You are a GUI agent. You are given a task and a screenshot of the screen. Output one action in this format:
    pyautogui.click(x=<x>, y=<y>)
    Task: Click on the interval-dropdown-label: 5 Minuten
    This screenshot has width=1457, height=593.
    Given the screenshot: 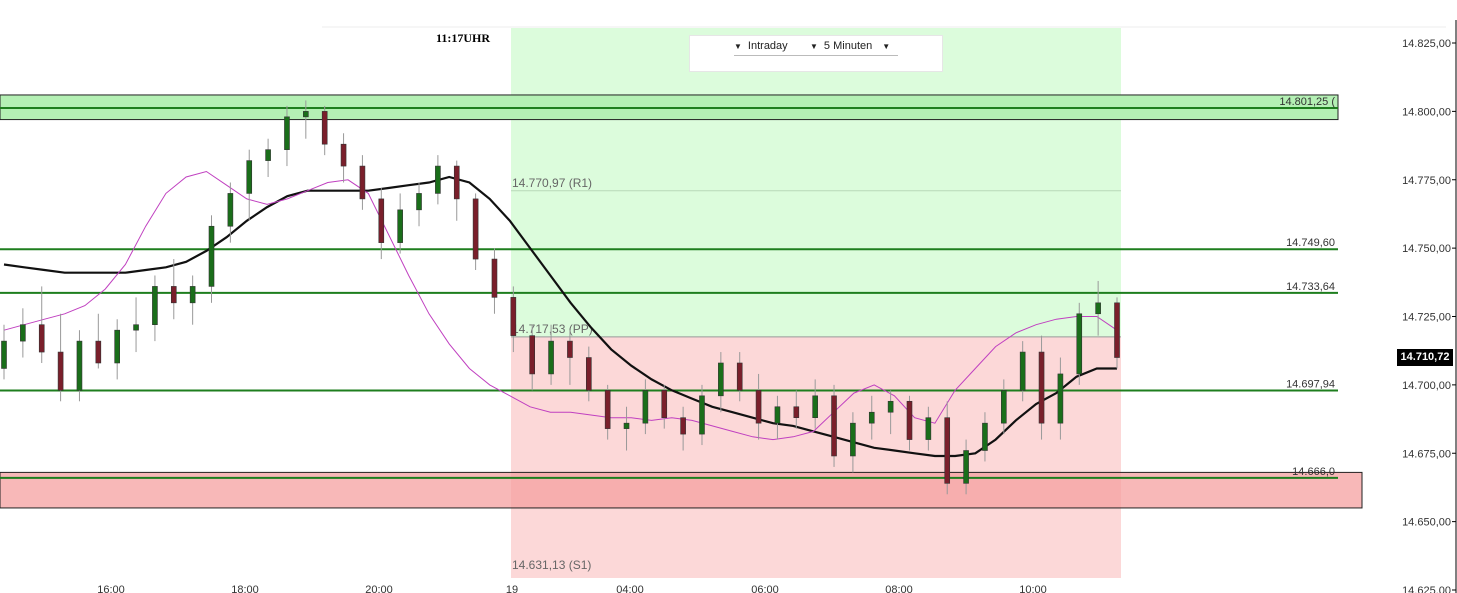 What is the action you would take?
    pyautogui.click(x=848, y=46)
    